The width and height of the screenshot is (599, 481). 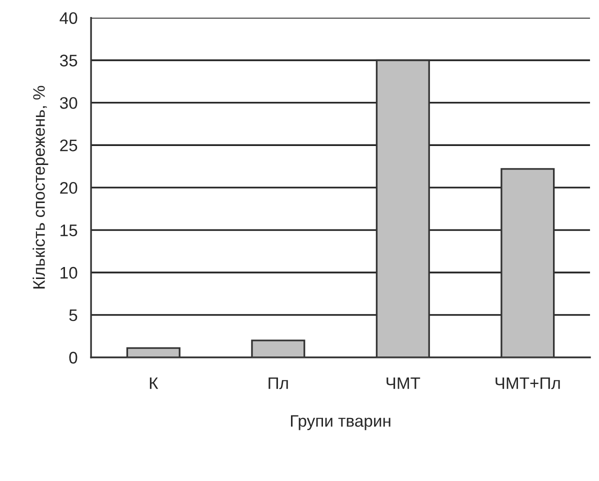 What do you see at coordinates (403, 383) in the screenshot?
I see `x-tick-label: ЧМТ` at bounding box center [403, 383].